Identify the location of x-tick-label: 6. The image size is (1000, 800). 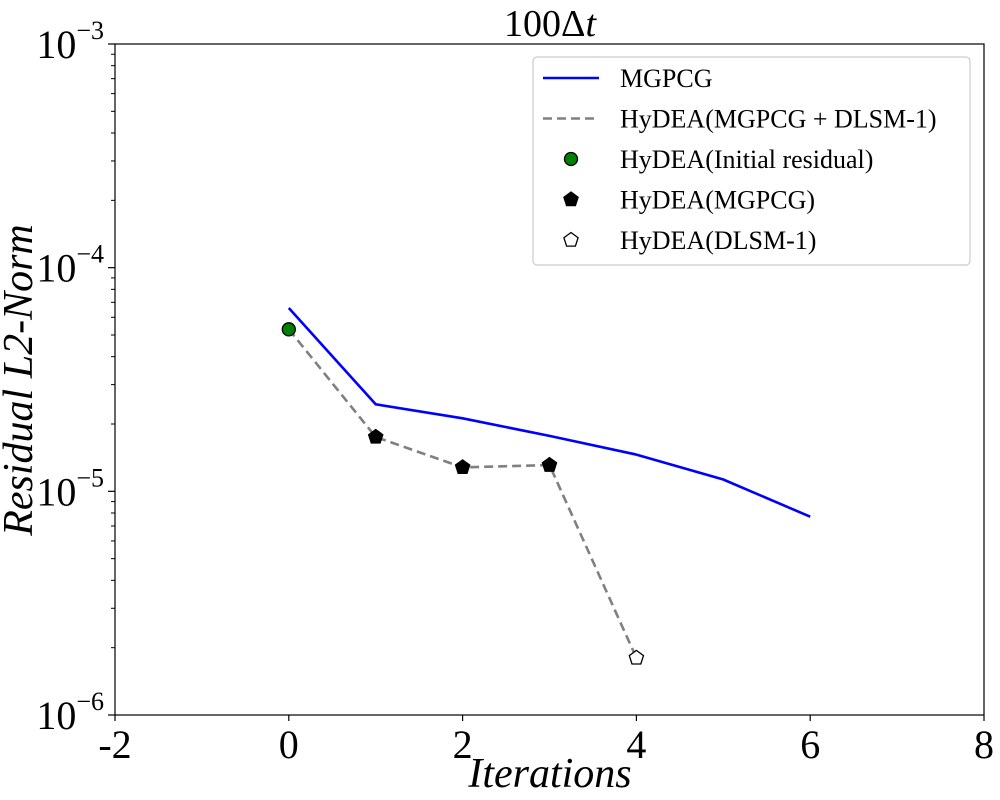
(810, 744).